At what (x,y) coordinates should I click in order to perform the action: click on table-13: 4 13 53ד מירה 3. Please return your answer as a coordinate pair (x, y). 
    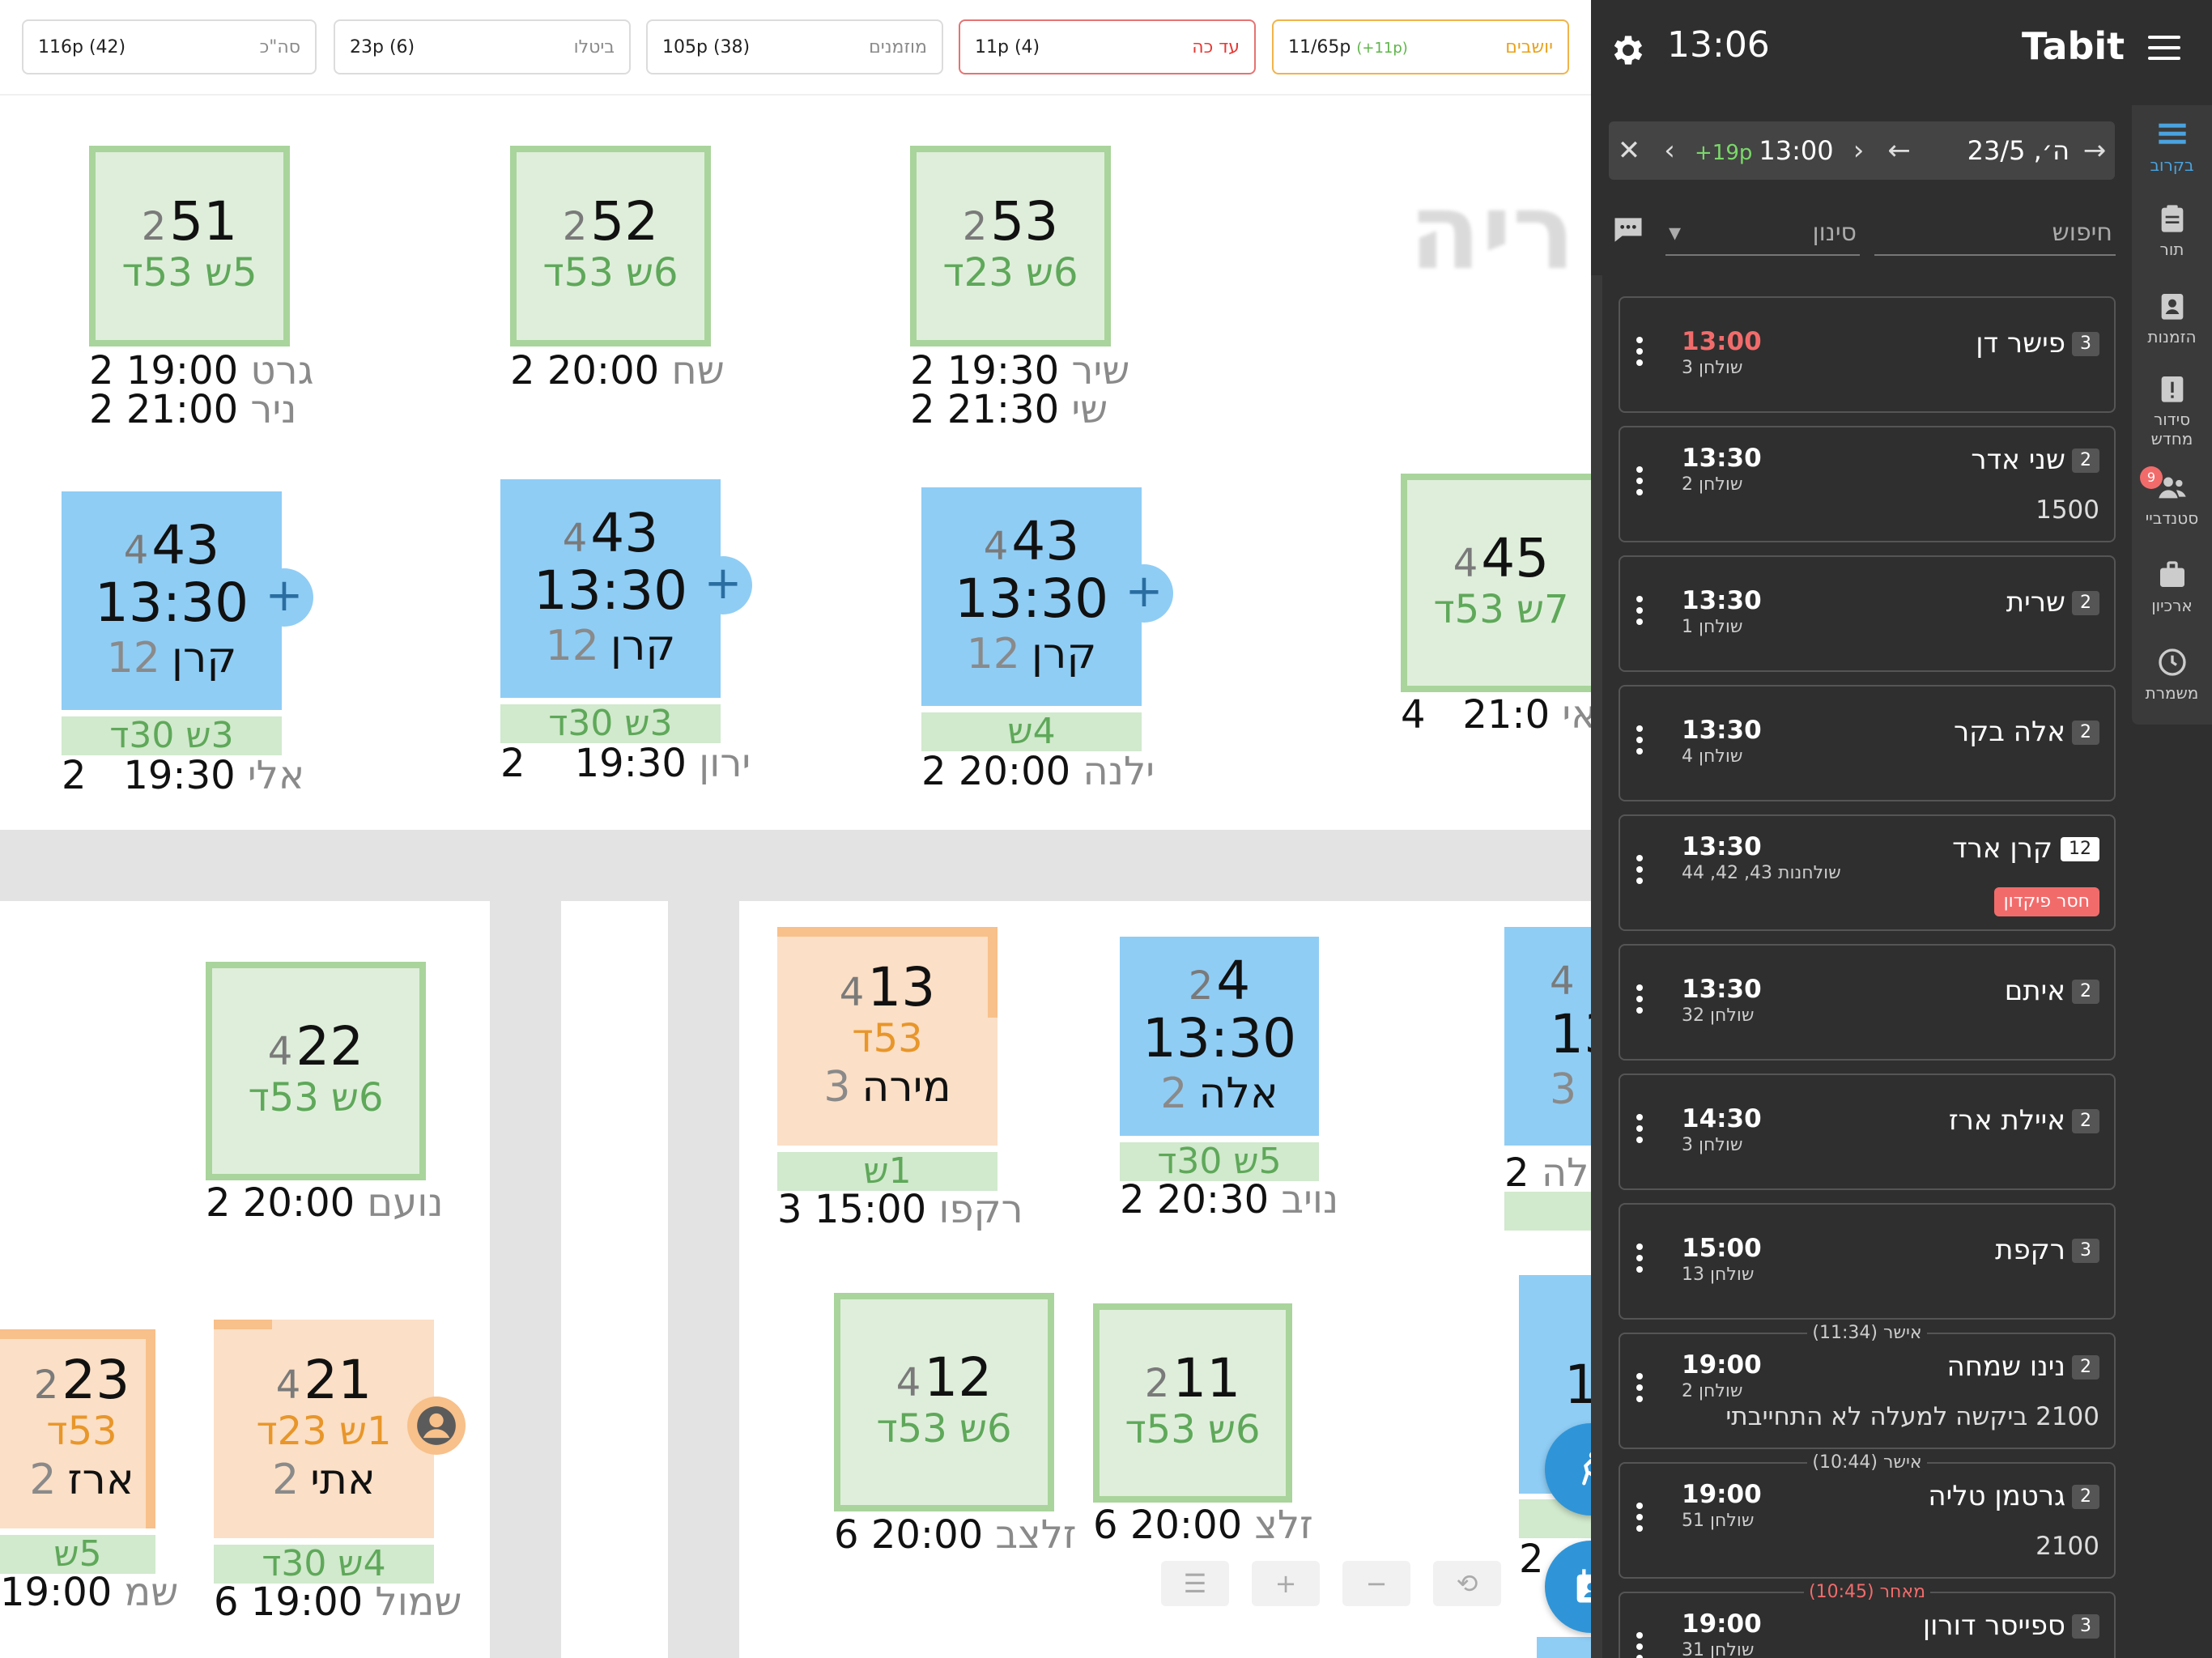
    Looking at the image, I should click on (887, 1036).